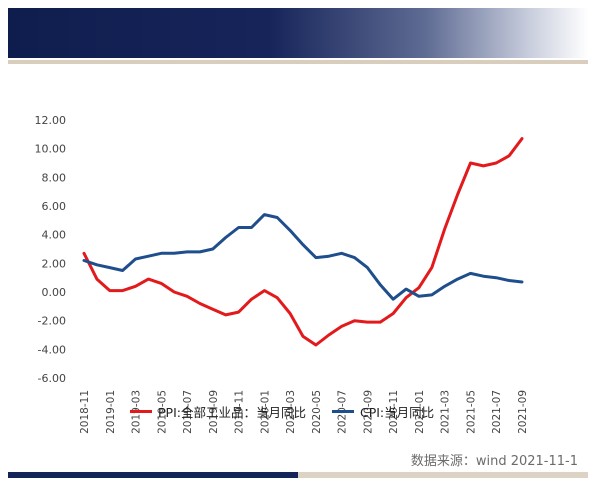 This screenshot has width=592, height=500. What do you see at coordinates (471, 412) in the screenshot?
I see `x-tick-label: 2021-05` at bounding box center [471, 412].